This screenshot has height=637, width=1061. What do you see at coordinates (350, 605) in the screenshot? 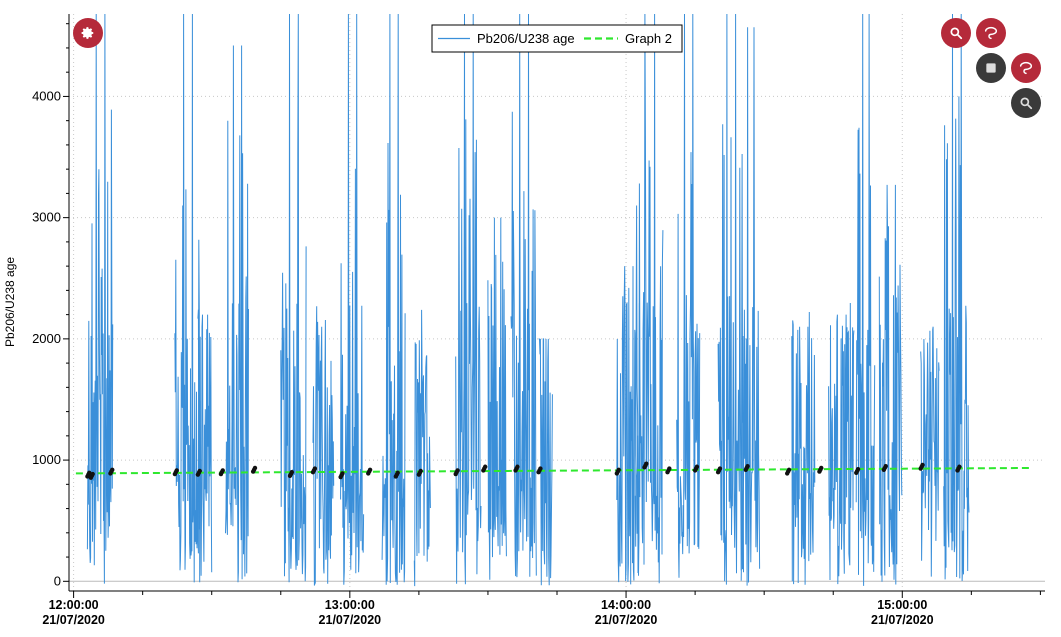
I see `x-tick-label-time: 13:00:00` at bounding box center [350, 605].